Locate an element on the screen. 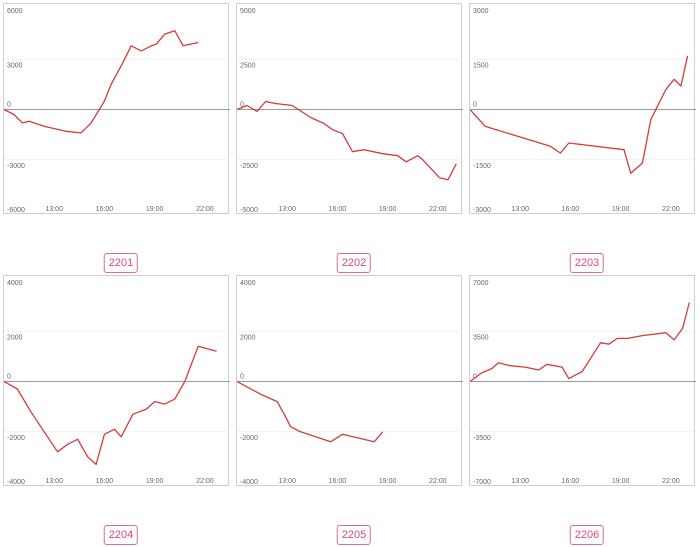 This screenshot has height=547, width=700. y-tick-label: -3500 is located at coordinates (482, 438).